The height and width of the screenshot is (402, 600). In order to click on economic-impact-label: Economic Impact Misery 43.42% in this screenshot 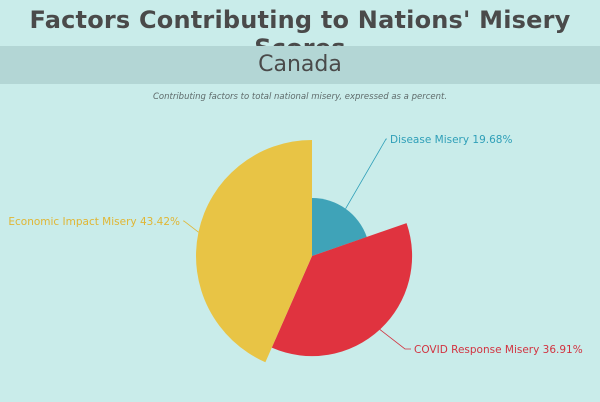, I will do `click(94, 222)`.